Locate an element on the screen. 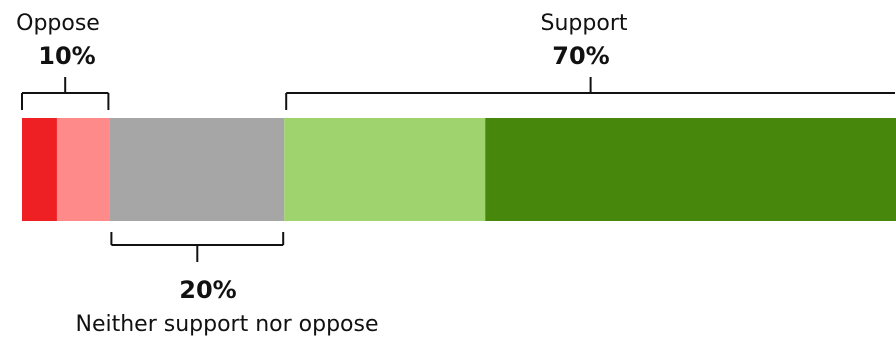 The image size is (896, 337). bar-segment-somewhat-oppose is located at coordinates (83, 169).